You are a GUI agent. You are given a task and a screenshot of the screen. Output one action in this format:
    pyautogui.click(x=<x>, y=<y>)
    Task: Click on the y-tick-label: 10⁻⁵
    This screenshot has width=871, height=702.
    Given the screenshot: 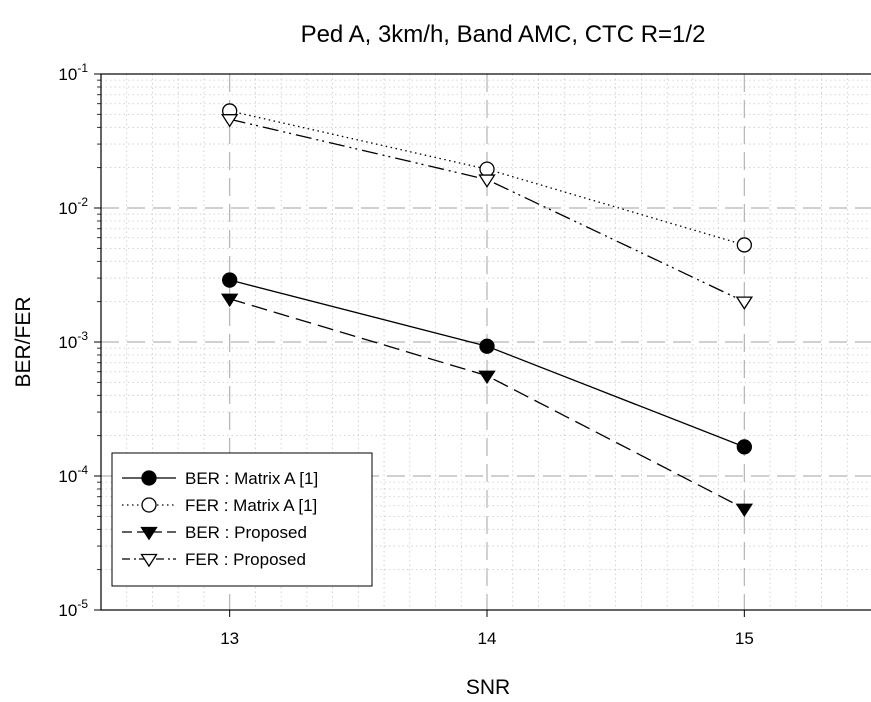 What is the action you would take?
    pyautogui.click(x=73, y=608)
    